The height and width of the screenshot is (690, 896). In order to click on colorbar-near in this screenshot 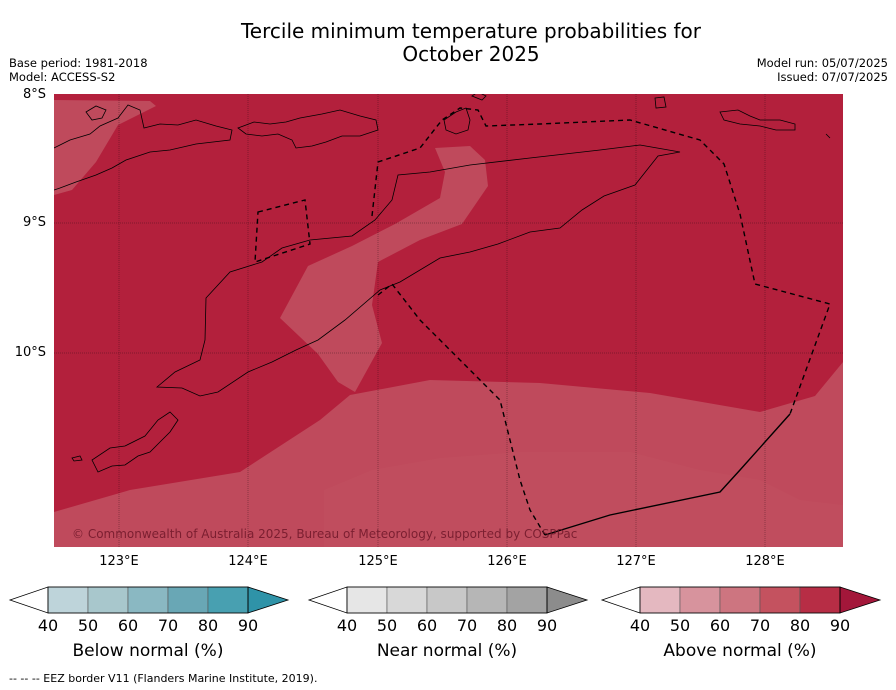, I will do `click(448, 600)`.